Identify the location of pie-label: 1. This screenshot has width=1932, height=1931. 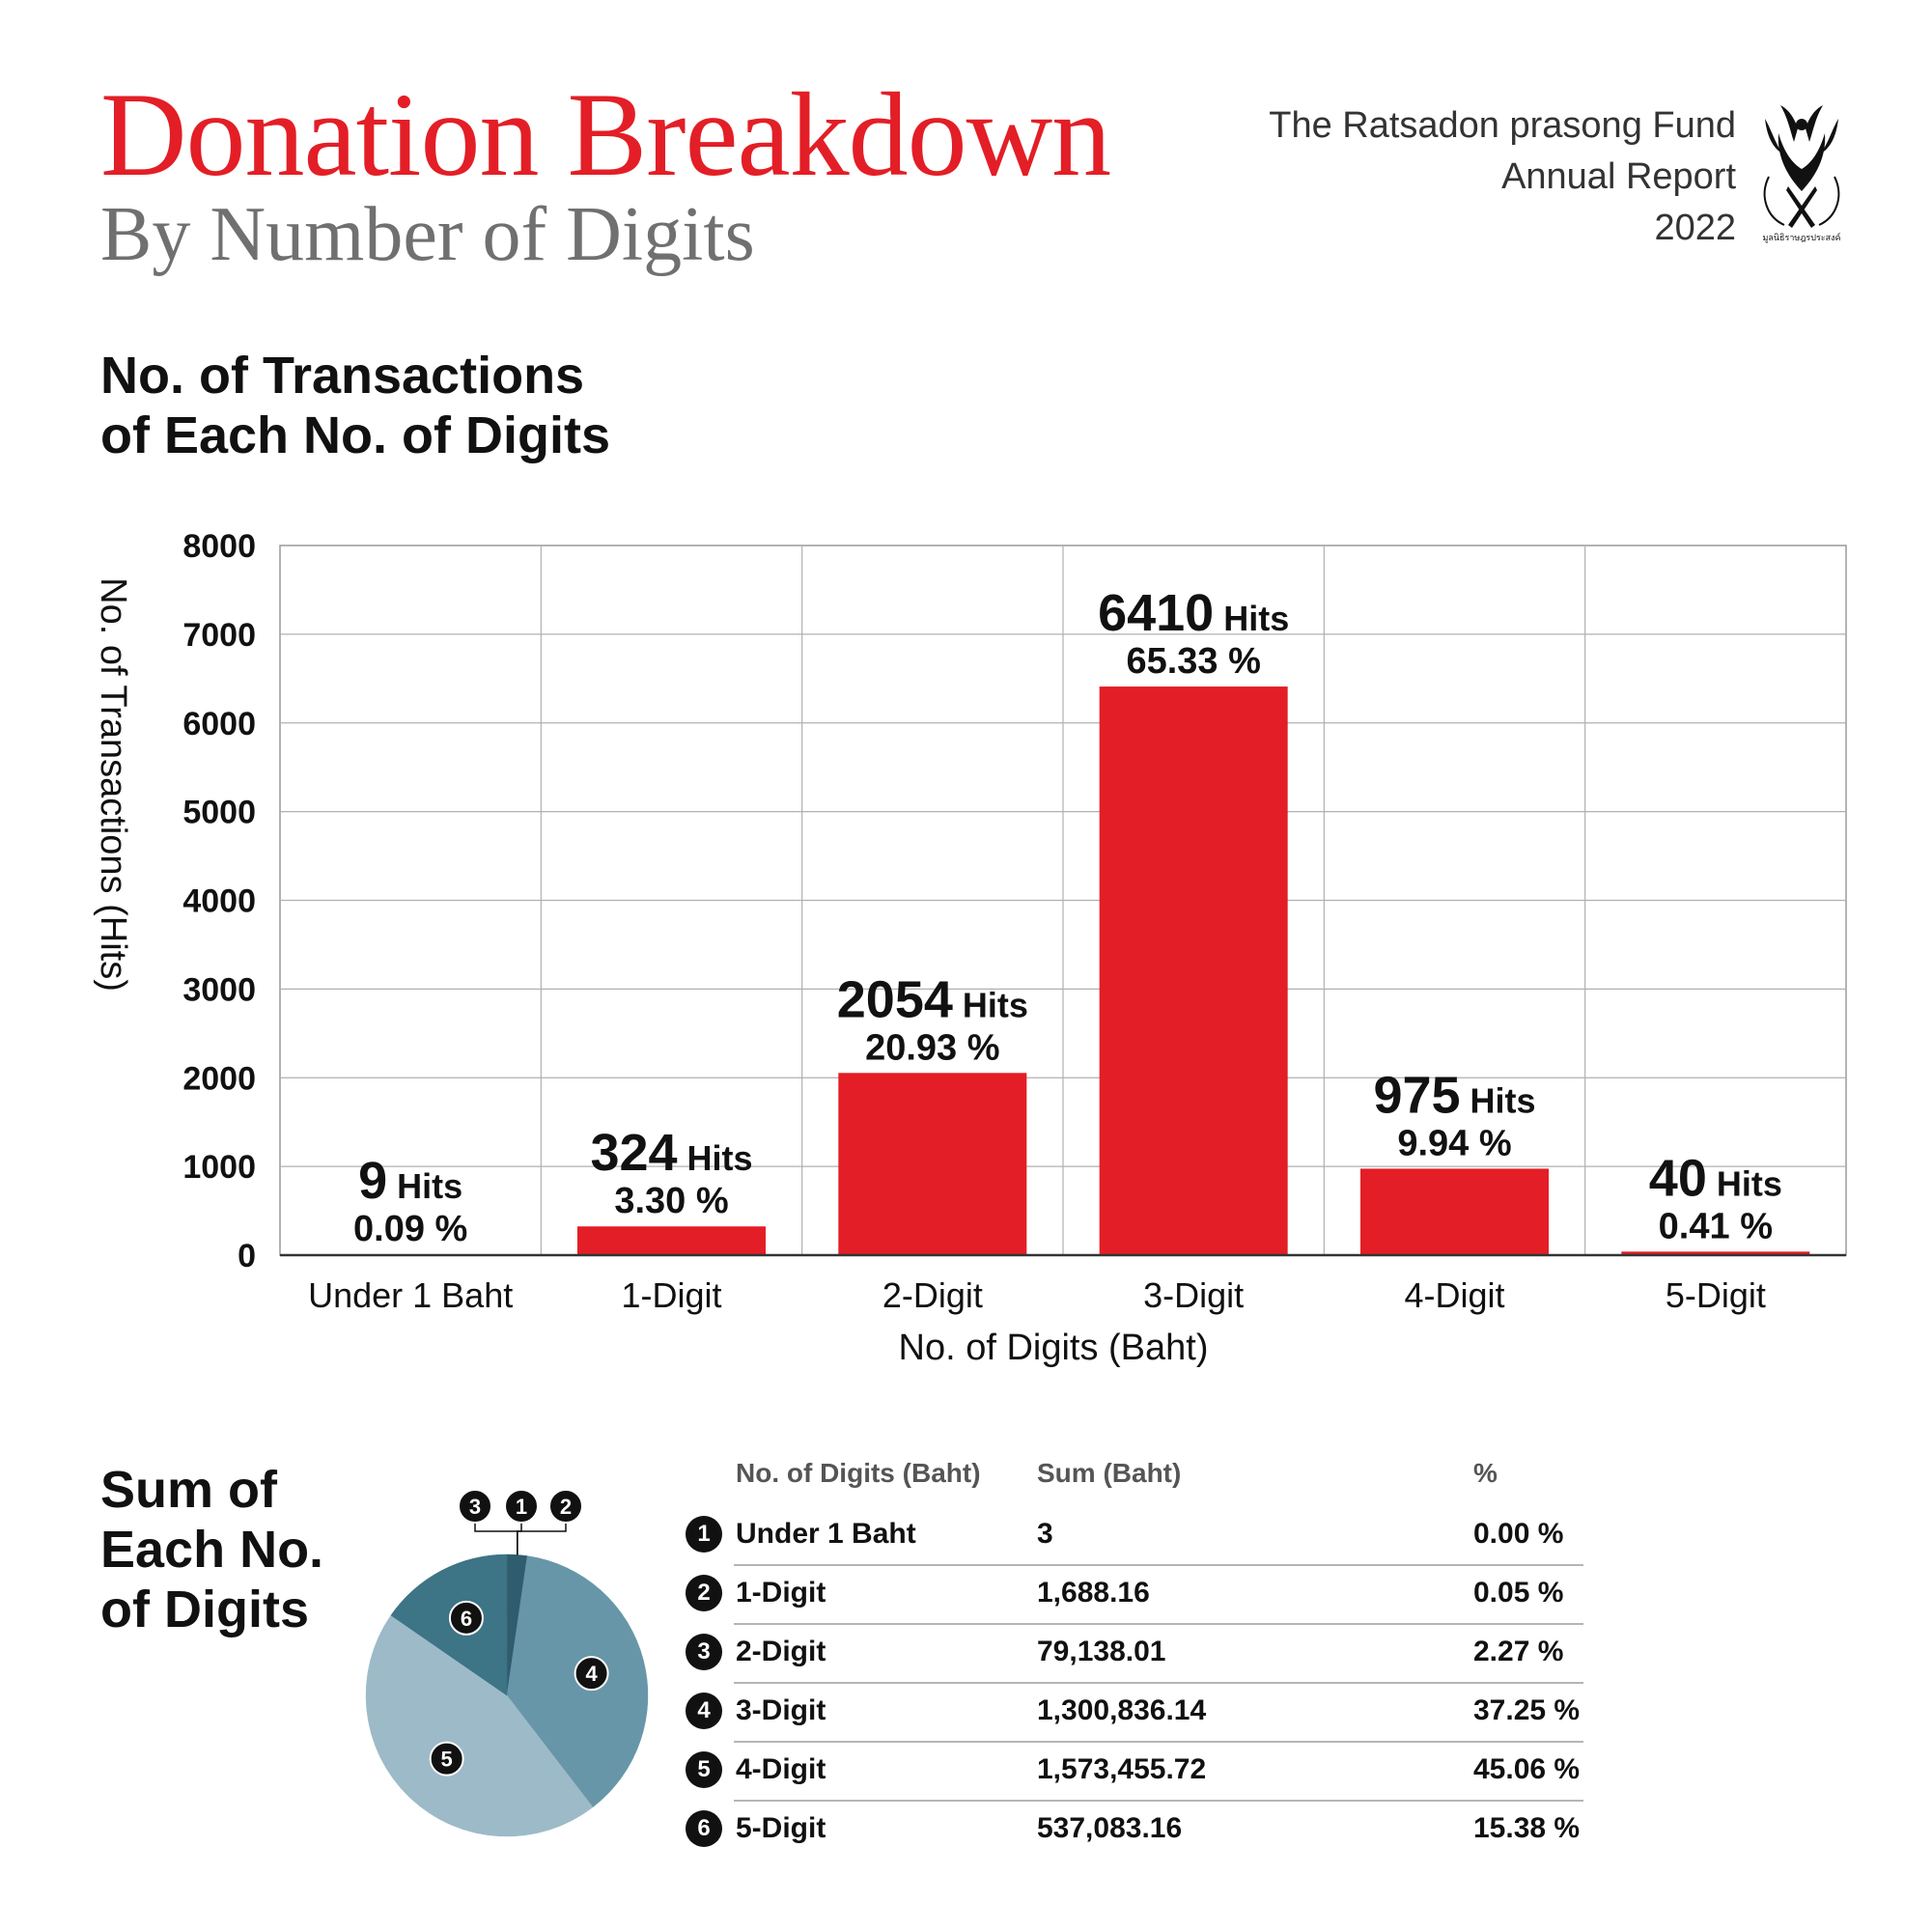
(521, 1507).